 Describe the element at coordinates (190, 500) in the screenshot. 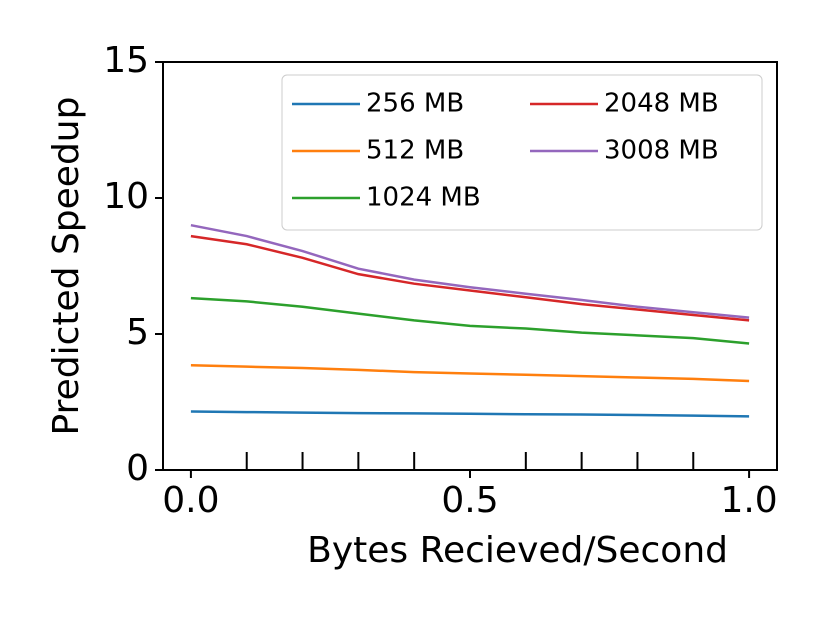

I see `x-tick-label: 0.0` at that location.